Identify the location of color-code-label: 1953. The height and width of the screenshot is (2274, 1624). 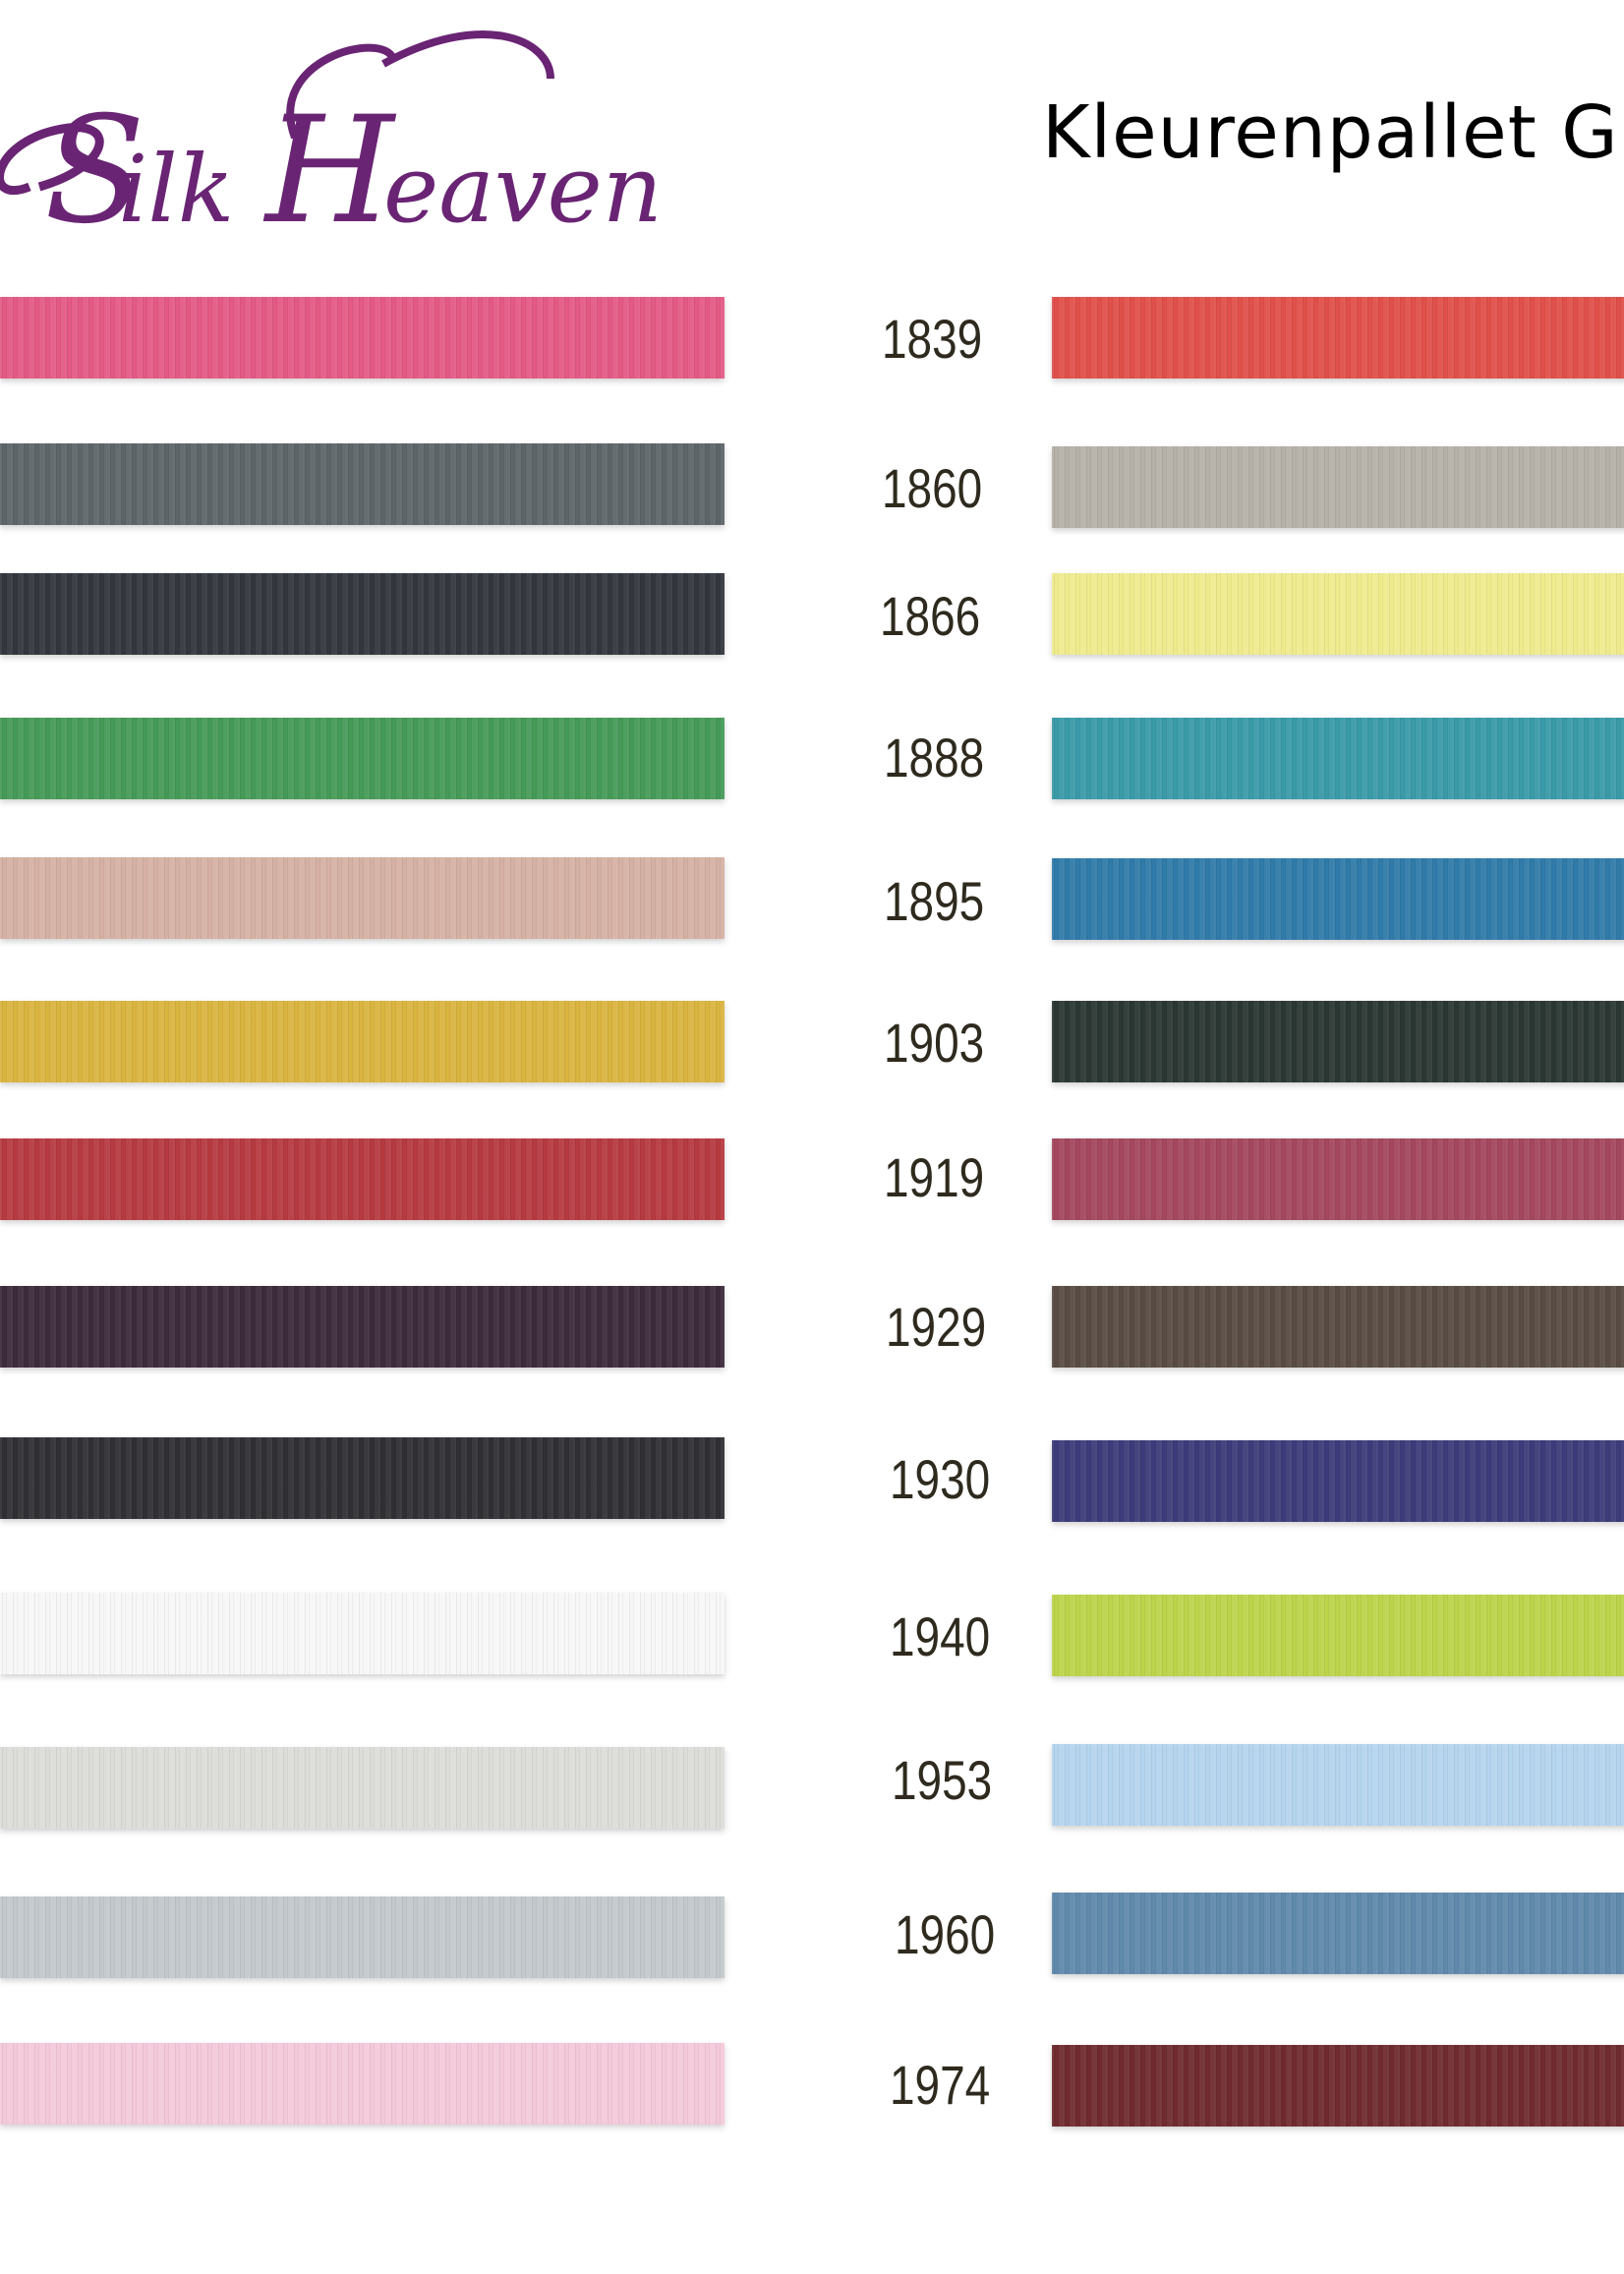
(942, 1780).